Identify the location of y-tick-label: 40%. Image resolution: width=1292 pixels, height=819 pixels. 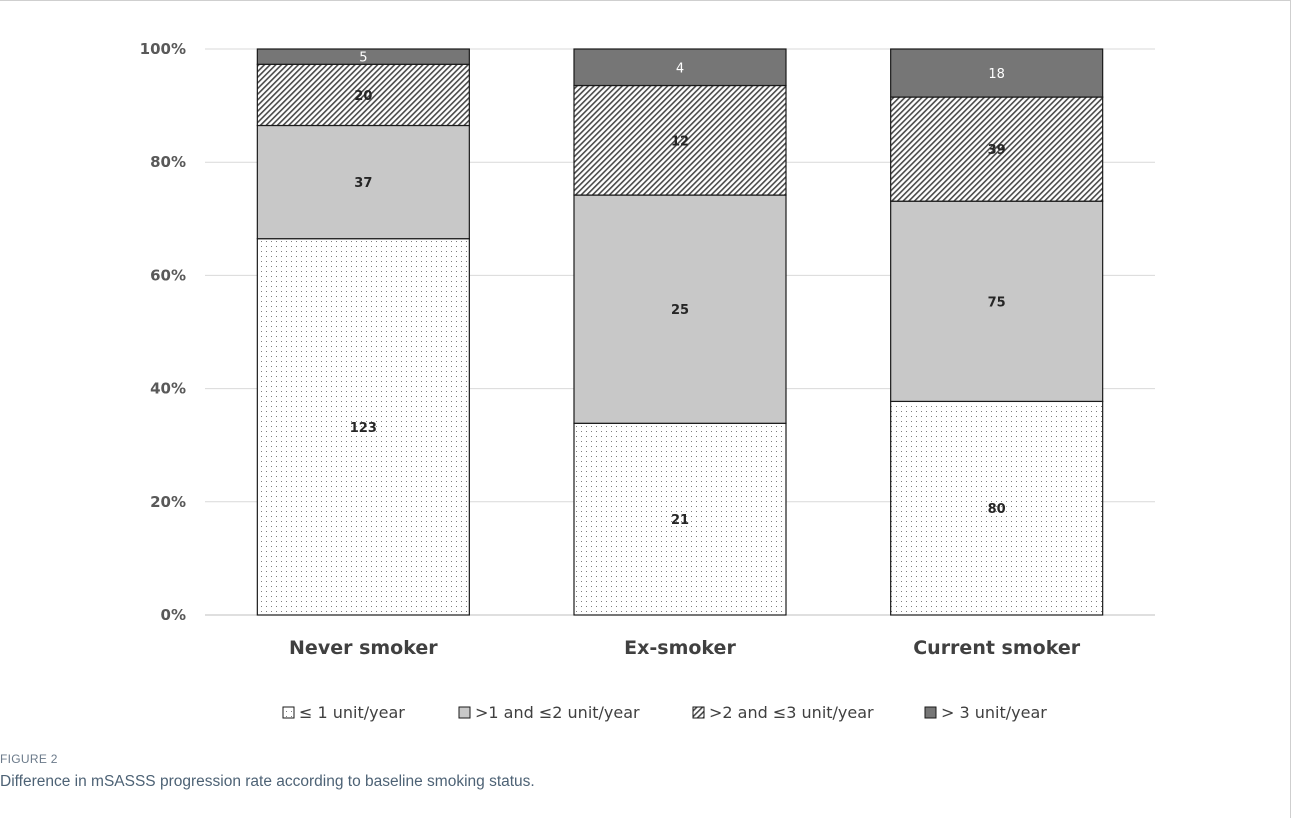
(168, 389).